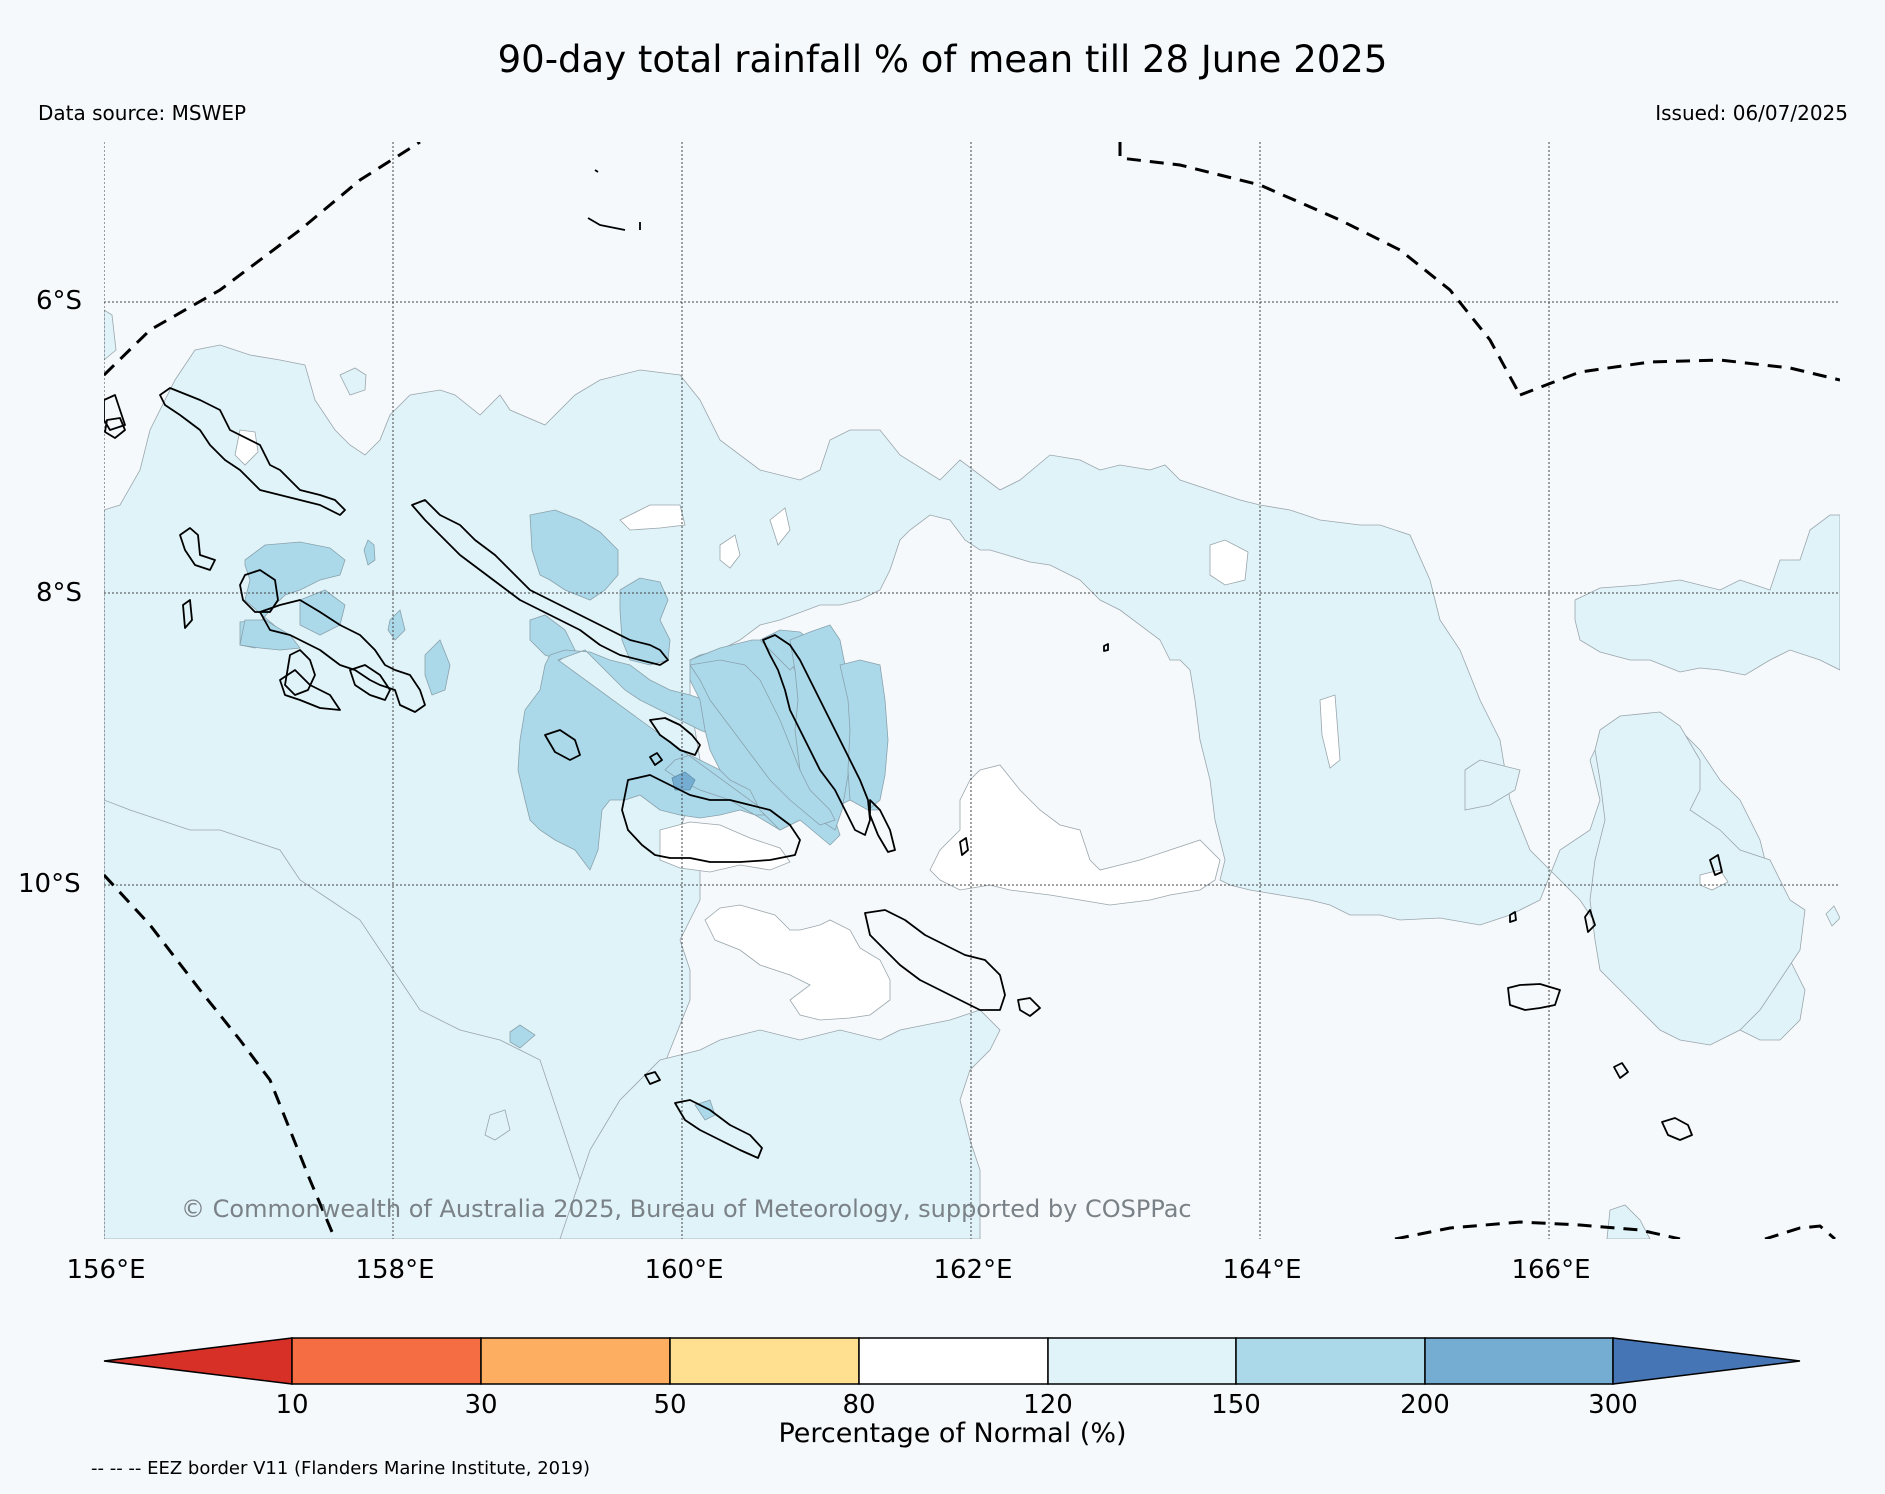 This screenshot has height=1494, width=1885. Describe the element at coordinates (115, 412) in the screenshot. I see `bougainville-coast` at that location.